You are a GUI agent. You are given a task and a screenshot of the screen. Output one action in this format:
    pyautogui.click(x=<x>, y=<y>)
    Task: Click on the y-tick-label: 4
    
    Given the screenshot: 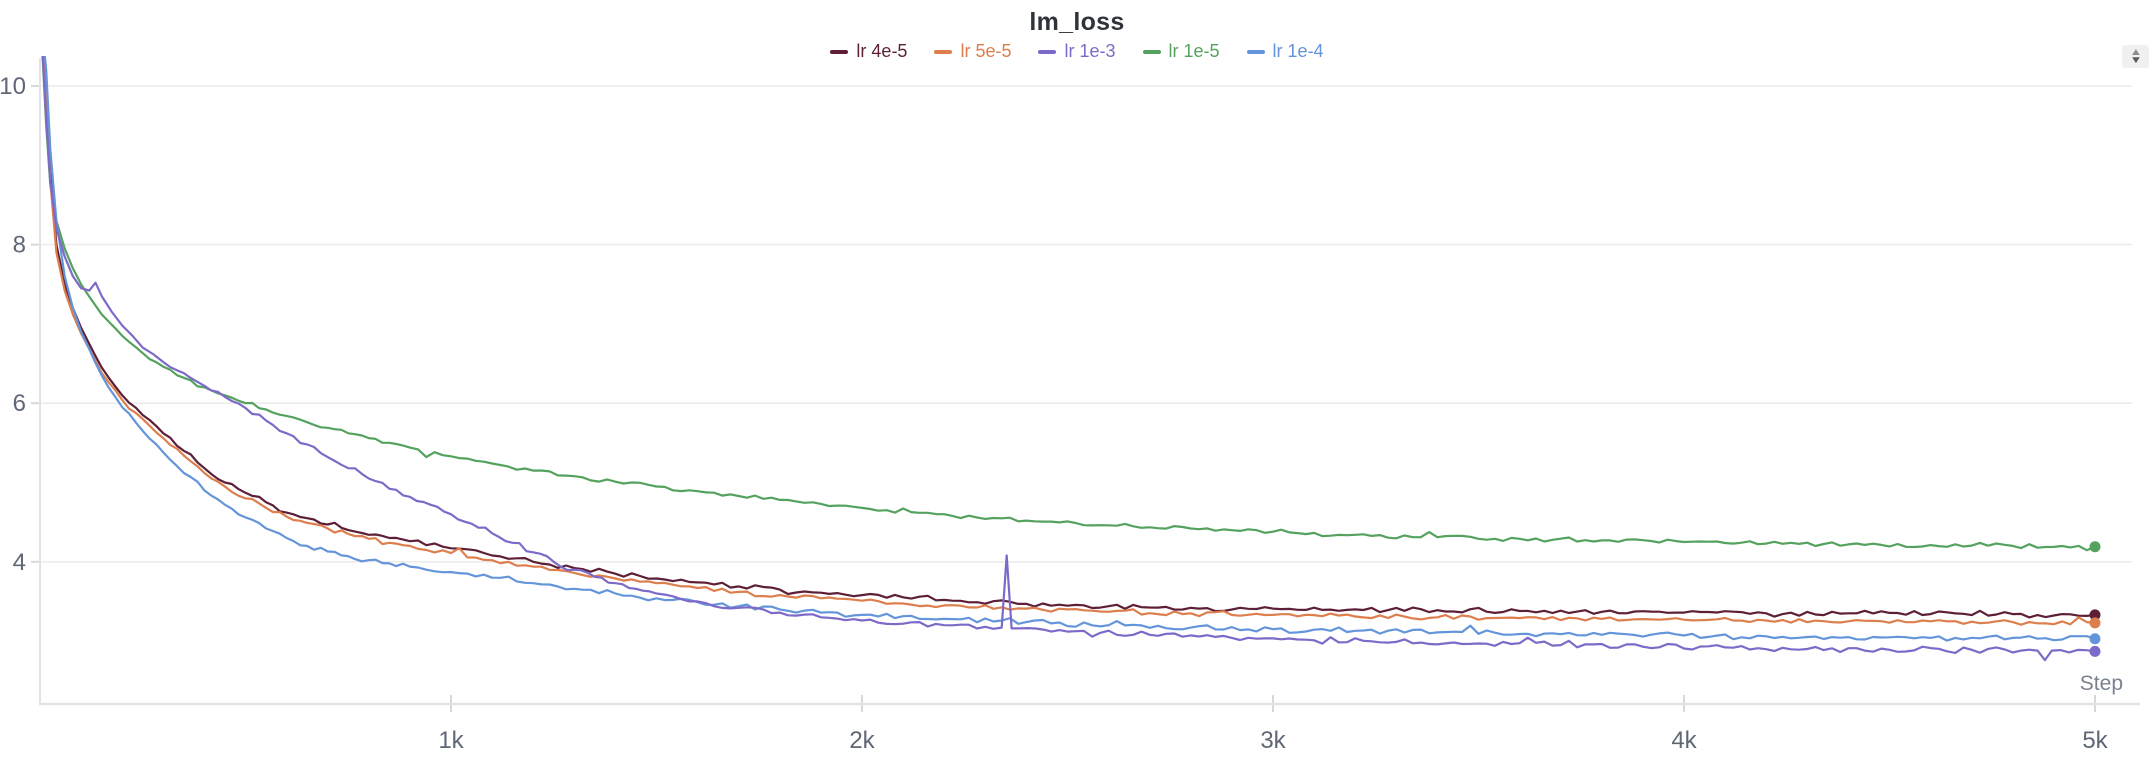 What is the action you would take?
    pyautogui.click(x=19, y=562)
    